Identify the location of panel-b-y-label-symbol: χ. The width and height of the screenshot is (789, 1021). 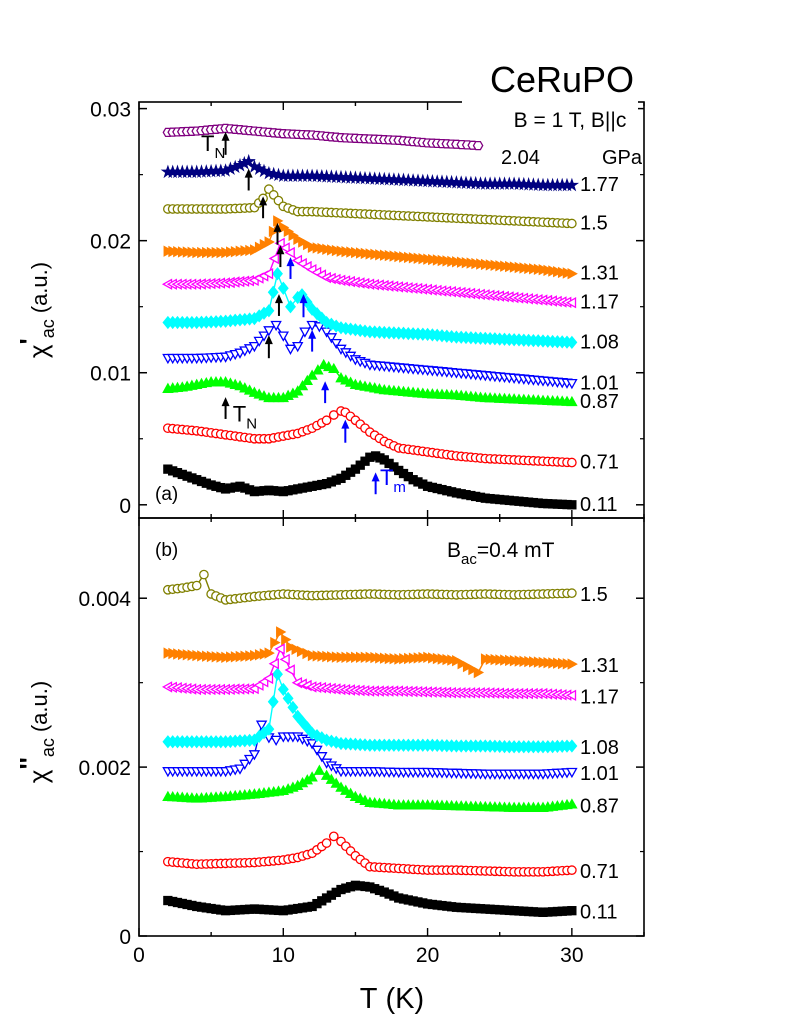
(38, 776).